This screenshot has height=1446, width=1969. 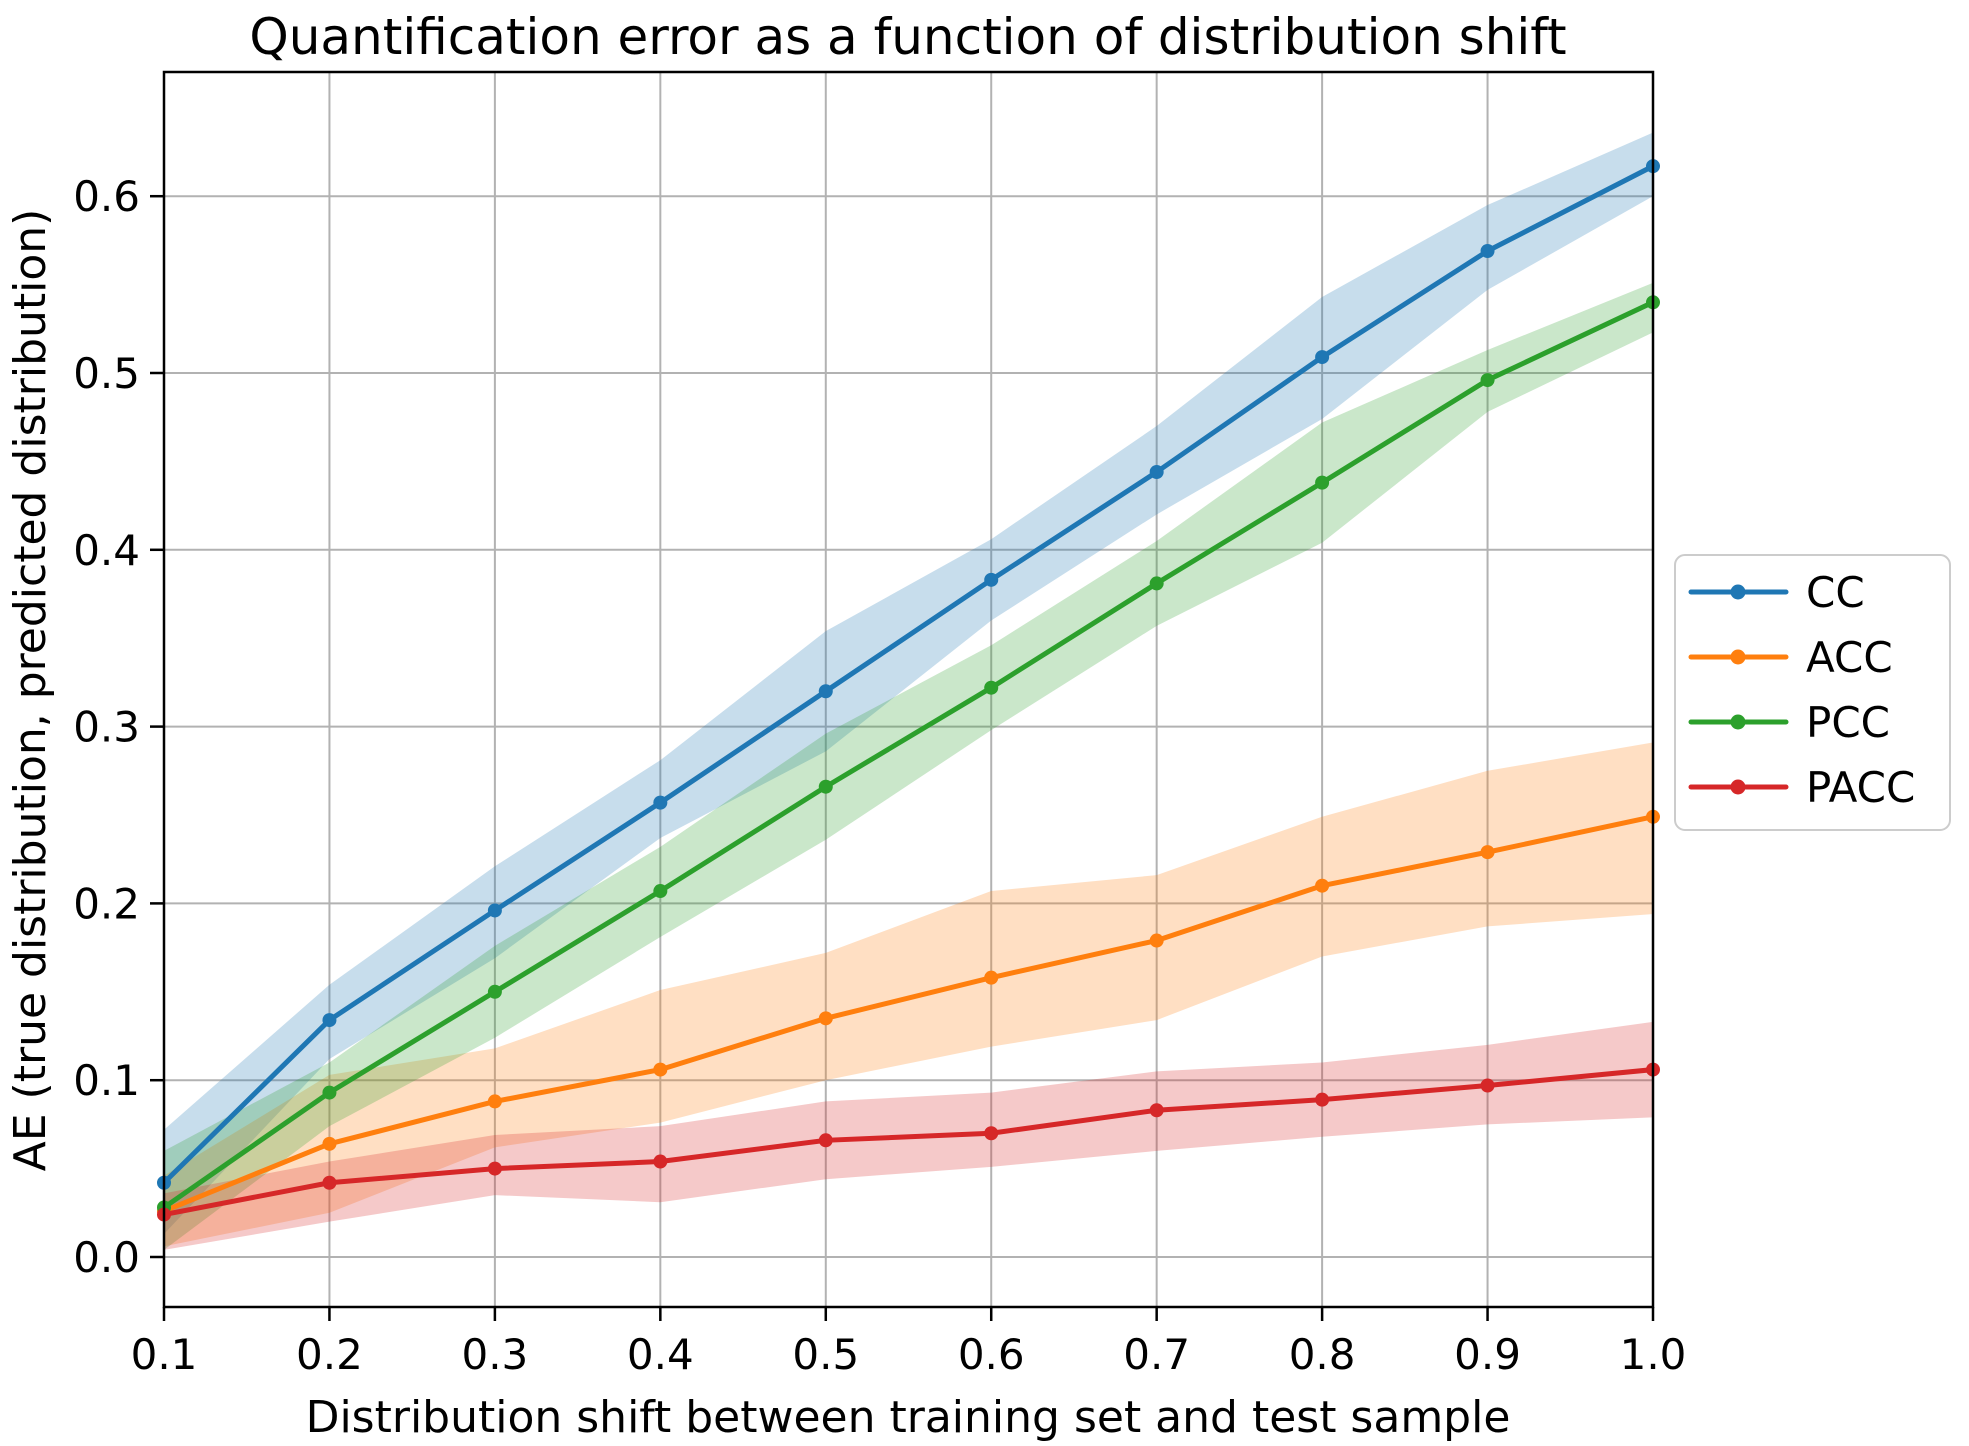 What do you see at coordinates (1848, 722) in the screenshot?
I see `legend-label-pcc: PCC` at bounding box center [1848, 722].